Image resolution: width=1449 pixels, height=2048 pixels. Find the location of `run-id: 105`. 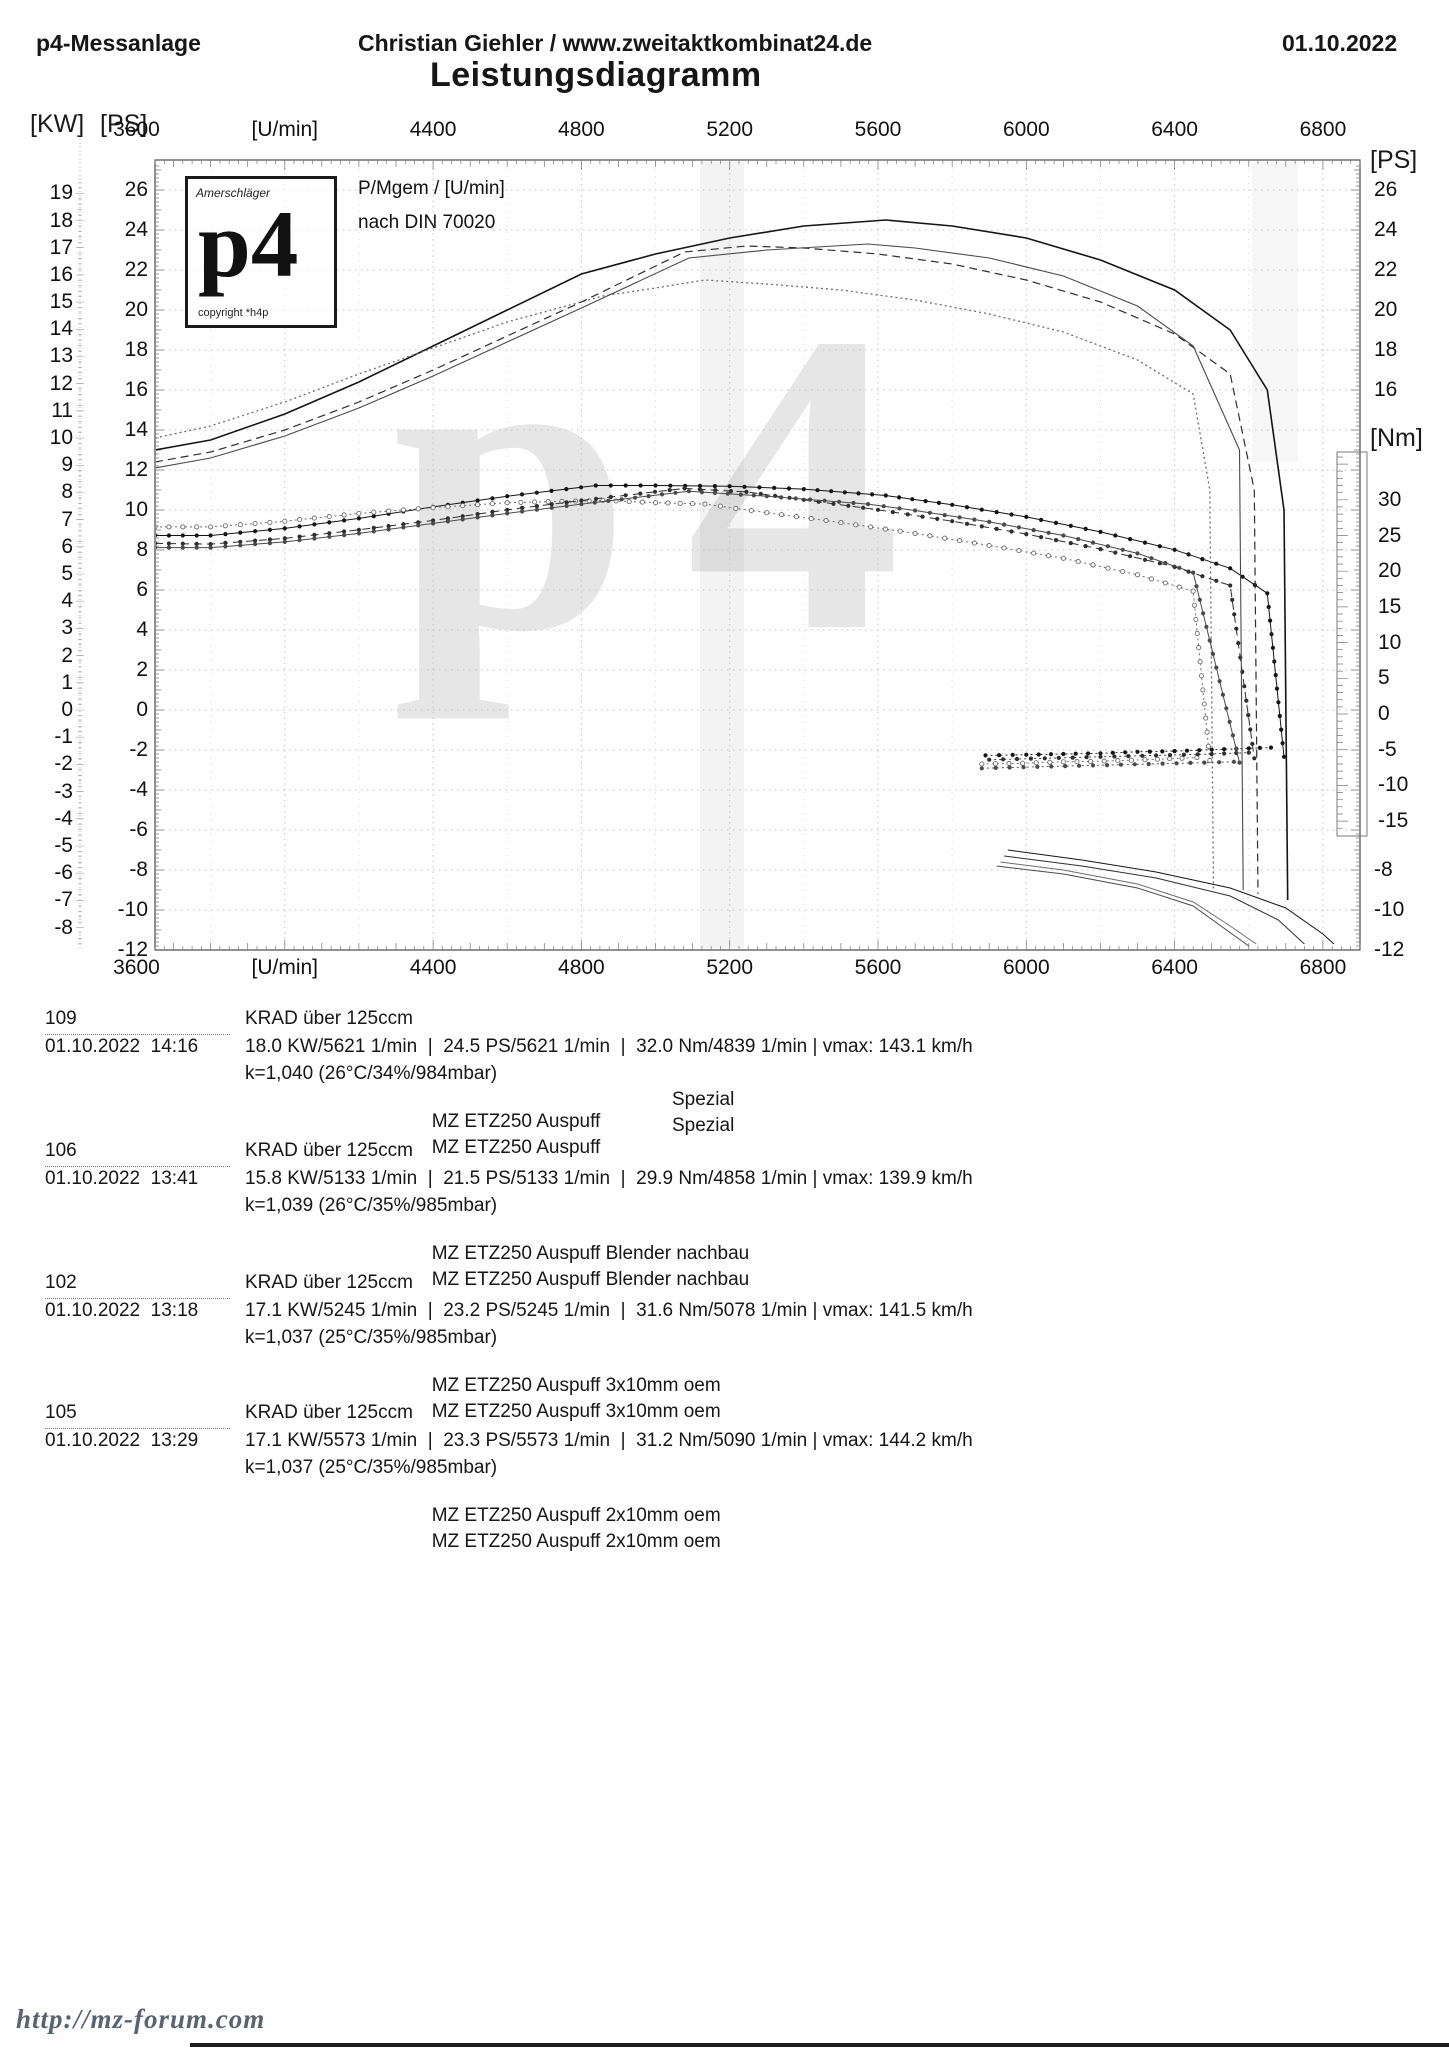

run-id: 105 is located at coordinates (137, 1415).